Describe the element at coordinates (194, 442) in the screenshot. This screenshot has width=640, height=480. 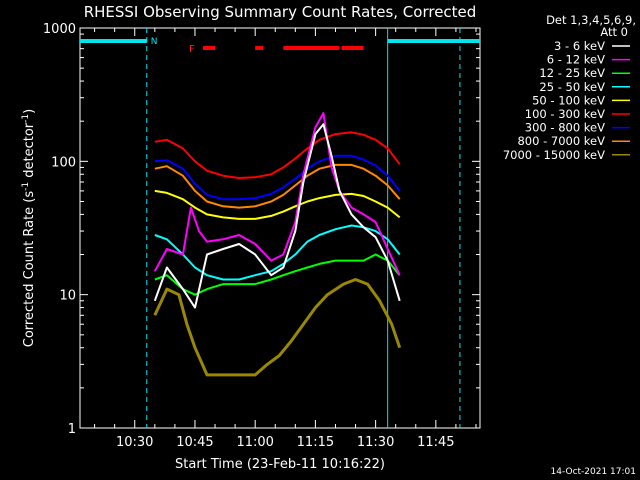
I see `x-tick-label: 10:45` at that location.